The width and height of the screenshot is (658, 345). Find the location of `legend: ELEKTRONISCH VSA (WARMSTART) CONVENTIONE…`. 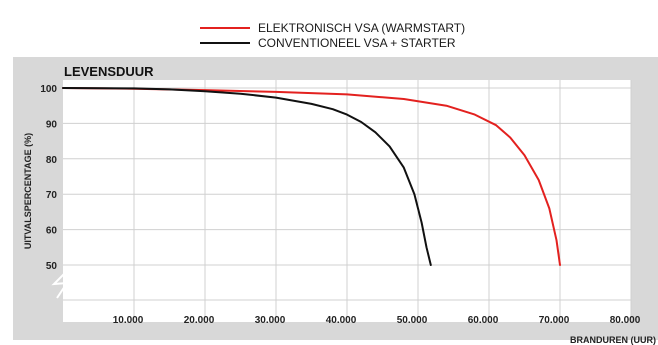

legend: ELEKTRONISCH VSA (WARMSTART) CONVENTIONE… is located at coordinates (332, 35).